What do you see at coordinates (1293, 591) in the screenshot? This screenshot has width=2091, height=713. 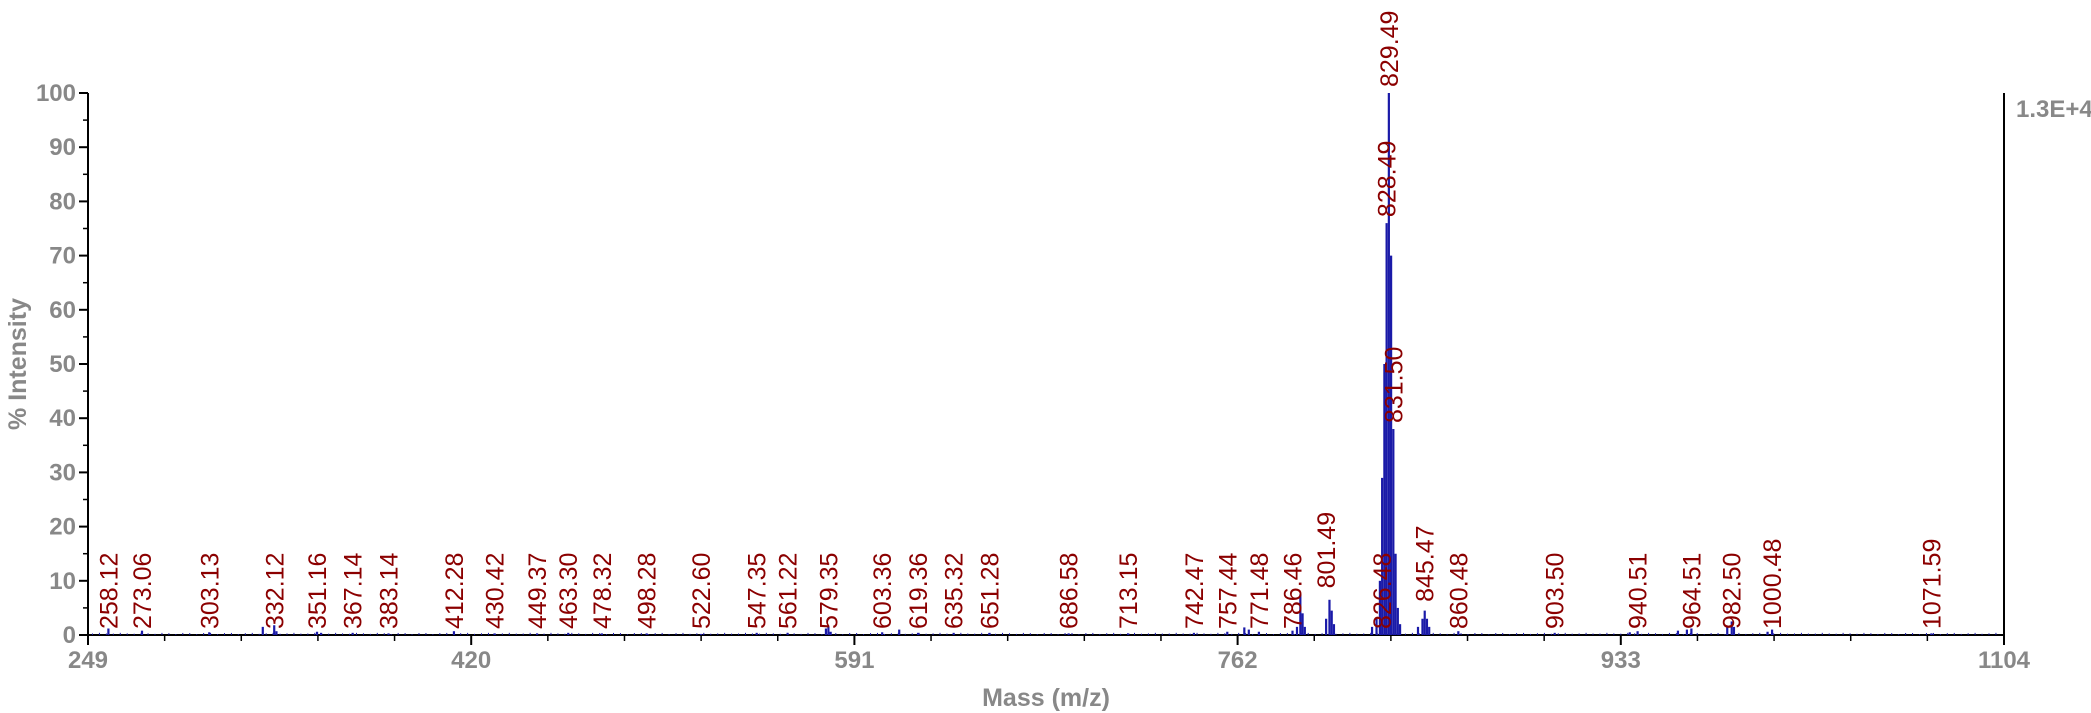 I see `peak-label: 786.46` at bounding box center [1293, 591].